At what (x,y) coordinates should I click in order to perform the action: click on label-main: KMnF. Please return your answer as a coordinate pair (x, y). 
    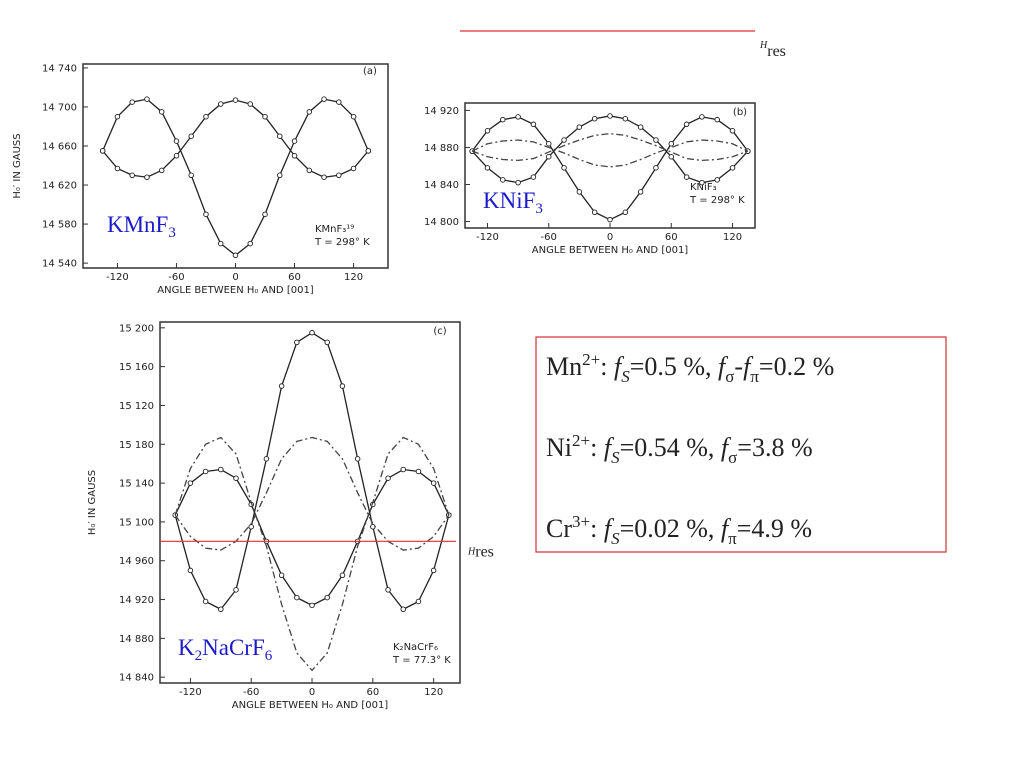
    Looking at the image, I should click on (137, 224).